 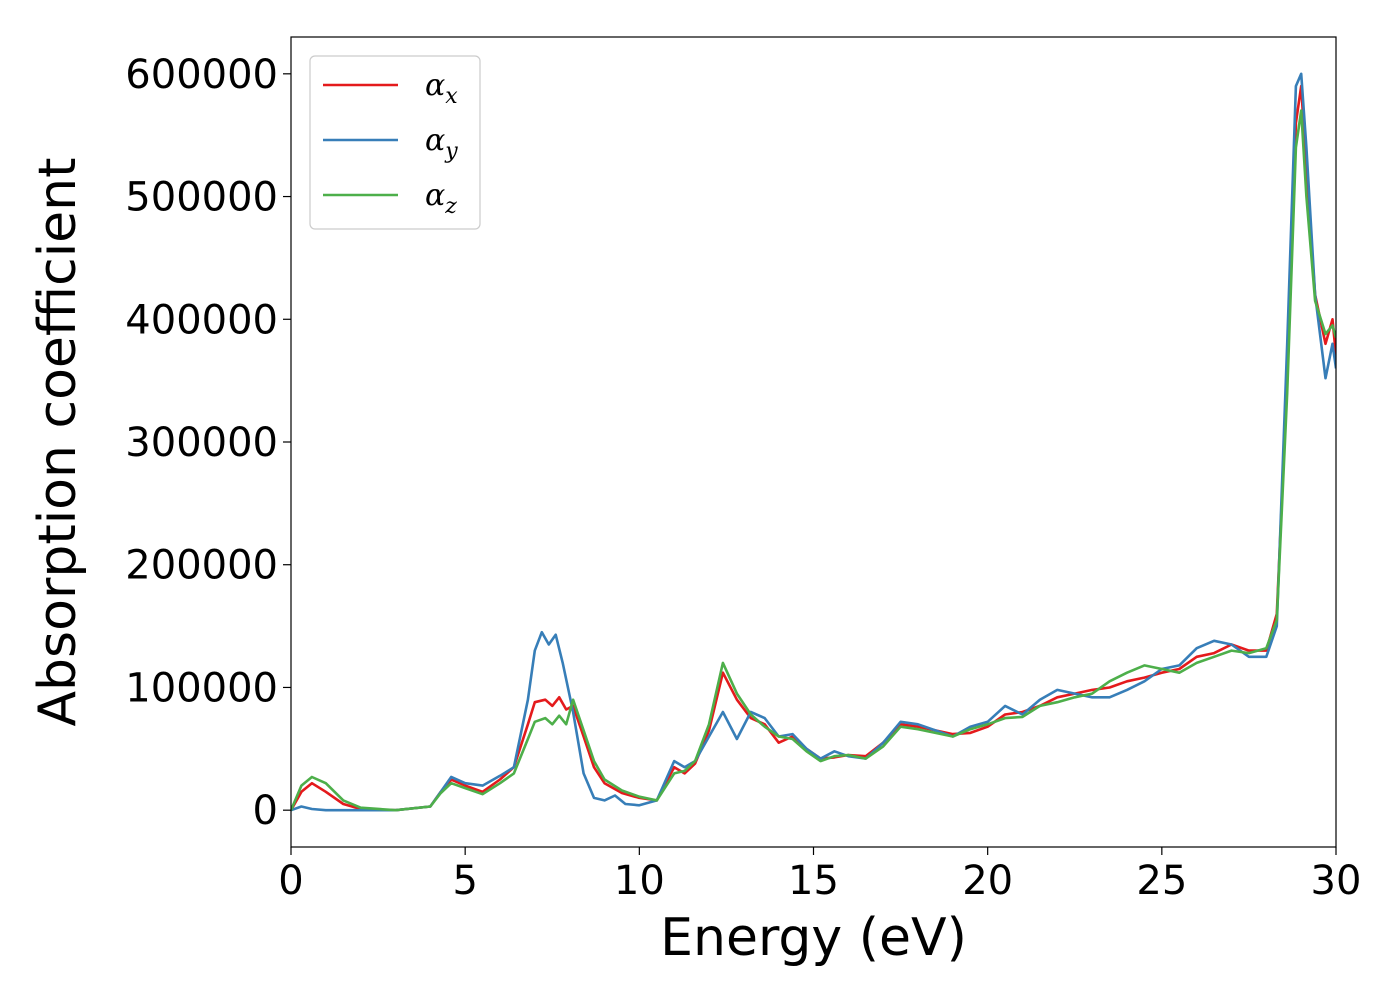 What do you see at coordinates (1161, 881) in the screenshot?
I see `x-tick-label: 25` at bounding box center [1161, 881].